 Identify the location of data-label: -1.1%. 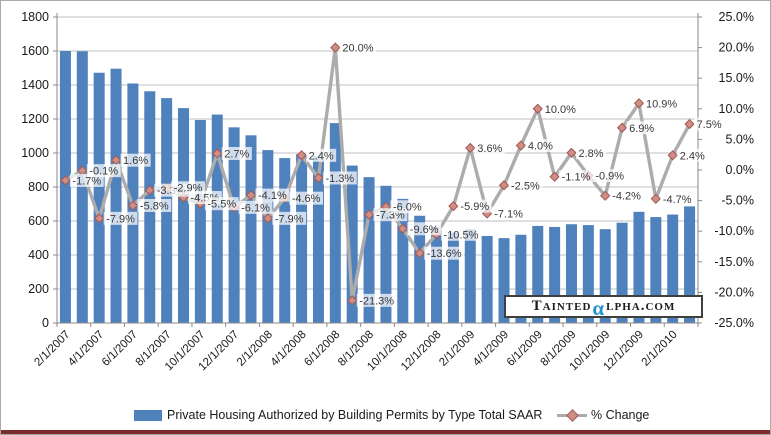
(576, 178).